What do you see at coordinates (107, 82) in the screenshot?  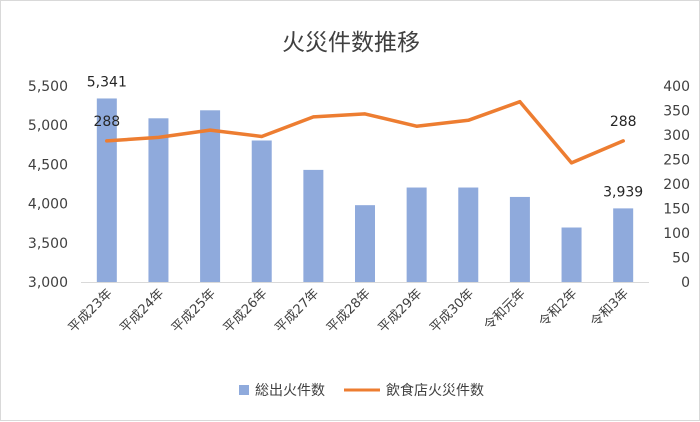 I see `data-label: 5,341` at bounding box center [107, 82].